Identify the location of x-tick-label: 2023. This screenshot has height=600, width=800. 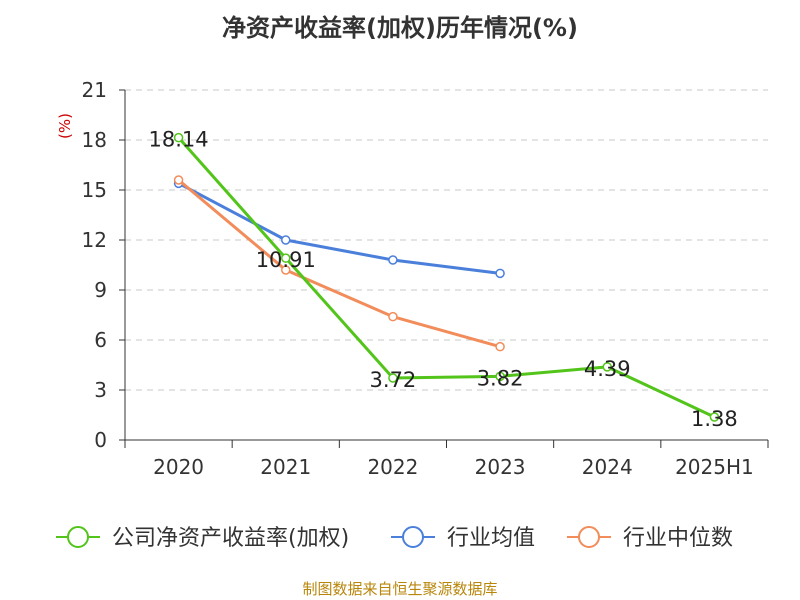
(500, 467).